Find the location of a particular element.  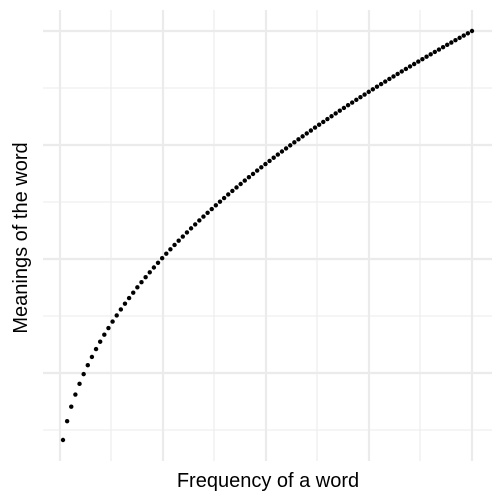

y-axis-title: Meanings of the word is located at coordinates (21, 237).